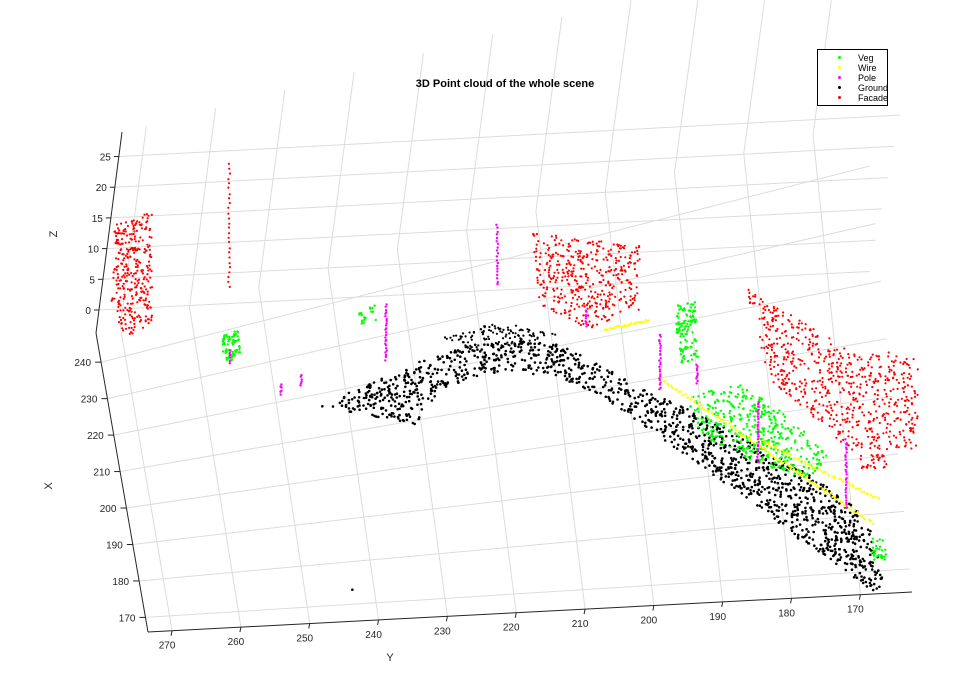 The image size is (974, 686). Describe the element at coordinates (386, 332) in the screenshot. I see `pole-points` at that location.